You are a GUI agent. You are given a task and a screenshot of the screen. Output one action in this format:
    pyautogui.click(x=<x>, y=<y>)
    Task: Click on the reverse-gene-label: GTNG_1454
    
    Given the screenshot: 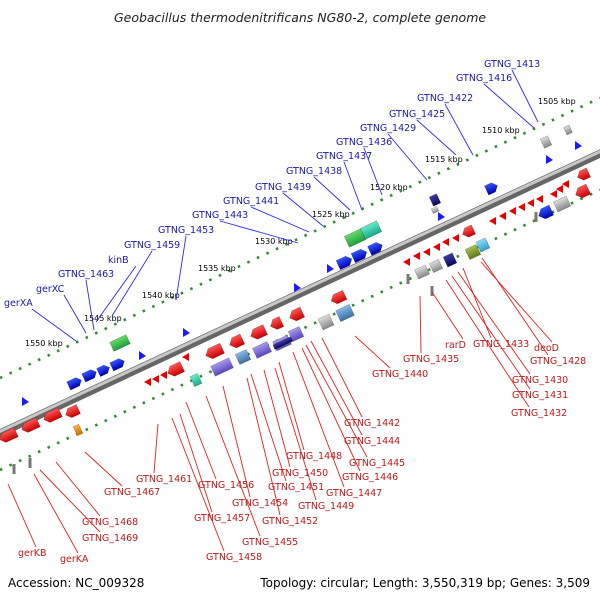 What is the action you would take?
    pyautogui.click(x=260, y=503)
    